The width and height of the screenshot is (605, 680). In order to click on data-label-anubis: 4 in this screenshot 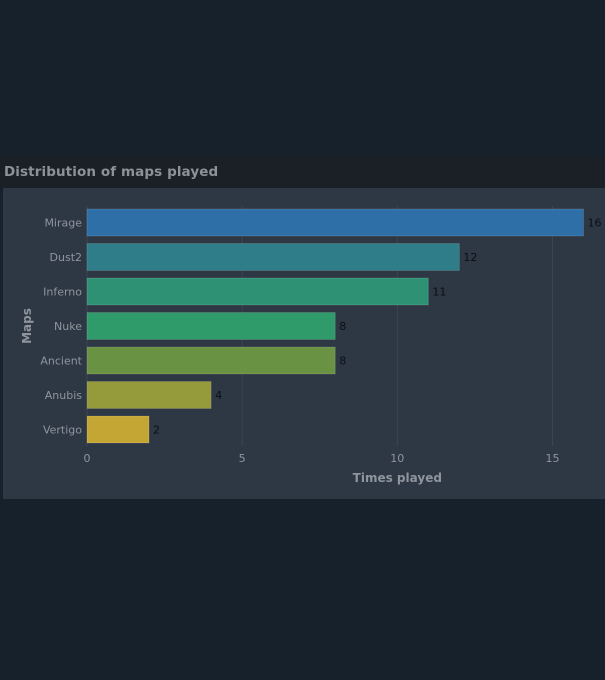, I will do `click(218, 395)`.